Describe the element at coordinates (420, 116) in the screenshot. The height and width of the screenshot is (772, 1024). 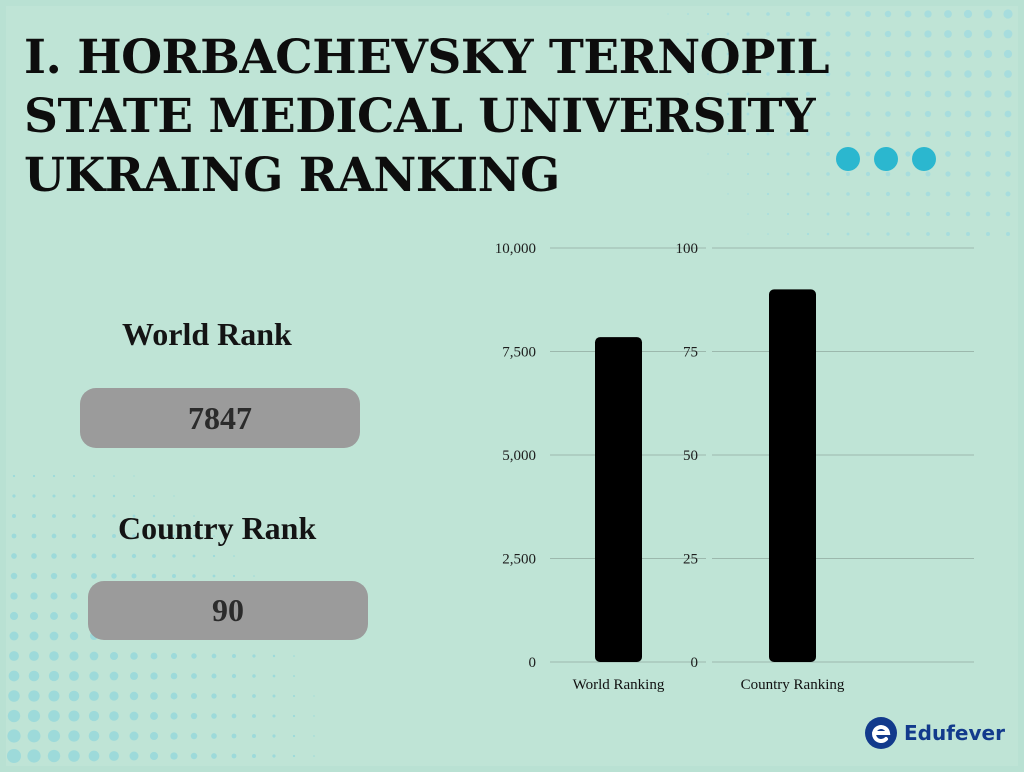
I see `title-line: STATE MEDICAL UNIVERSITY` at that location.